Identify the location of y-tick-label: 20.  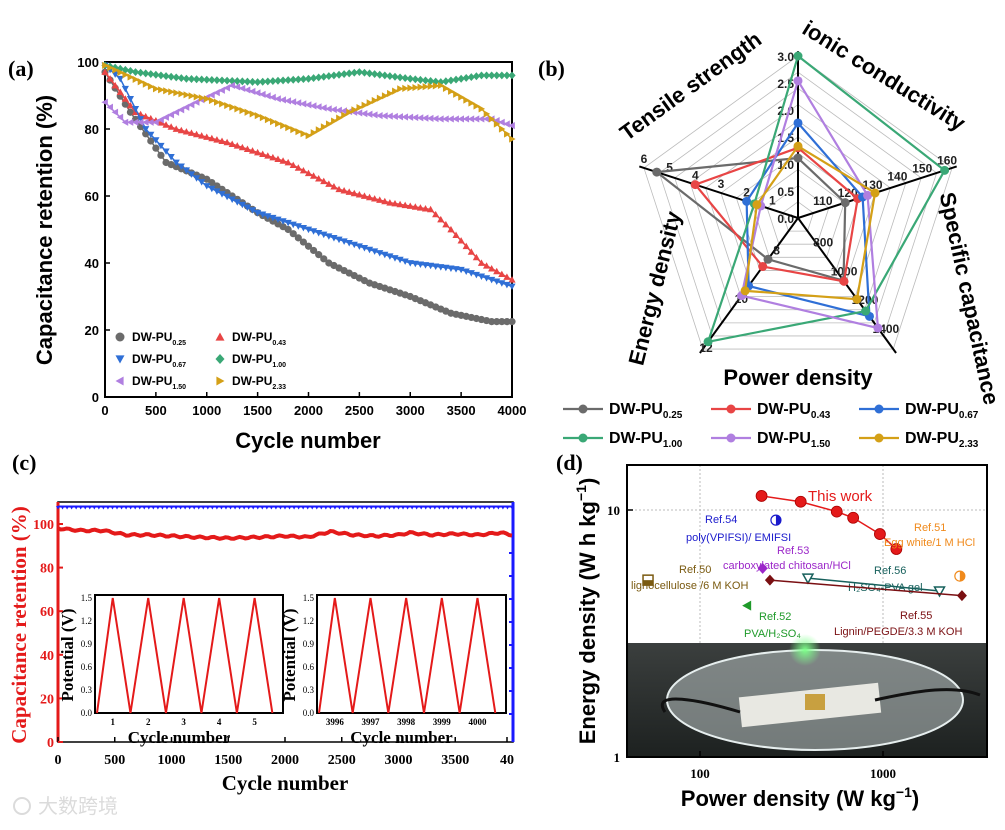
(92, 330).